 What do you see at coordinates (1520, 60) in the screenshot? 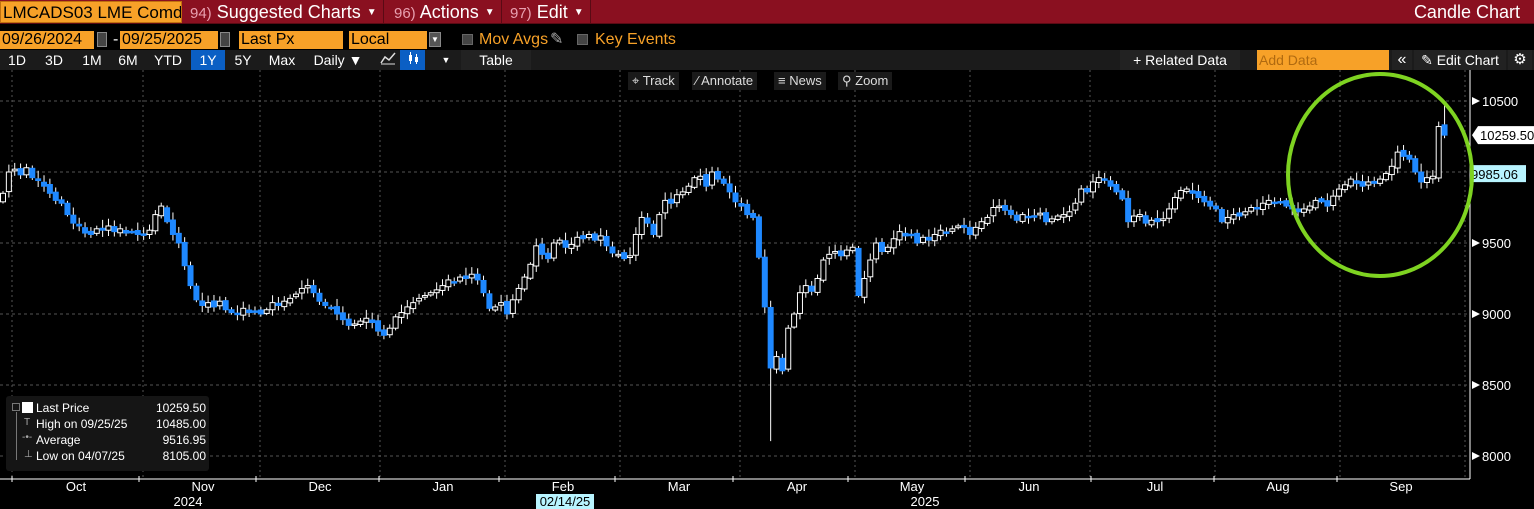
I see `gear-icon: ⚙` at bounding box center [1520, 60].